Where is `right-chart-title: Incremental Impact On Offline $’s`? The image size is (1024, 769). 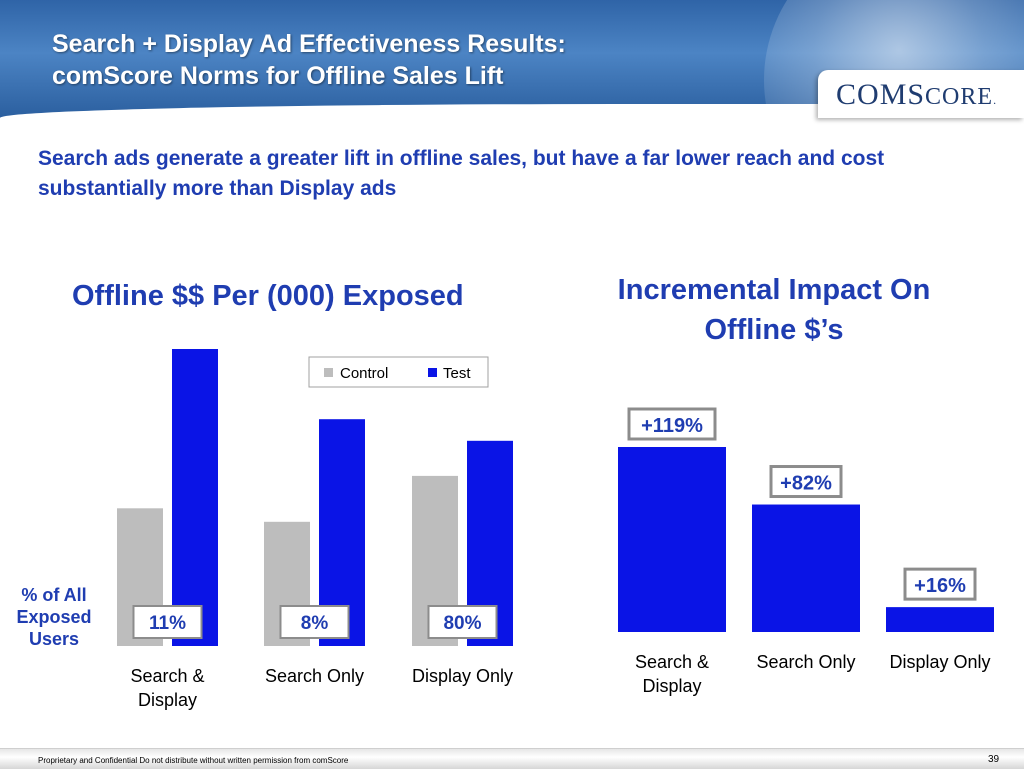 right-chart-title: Incremental Impact On Offline $’s is located at coordinates (774, 310).